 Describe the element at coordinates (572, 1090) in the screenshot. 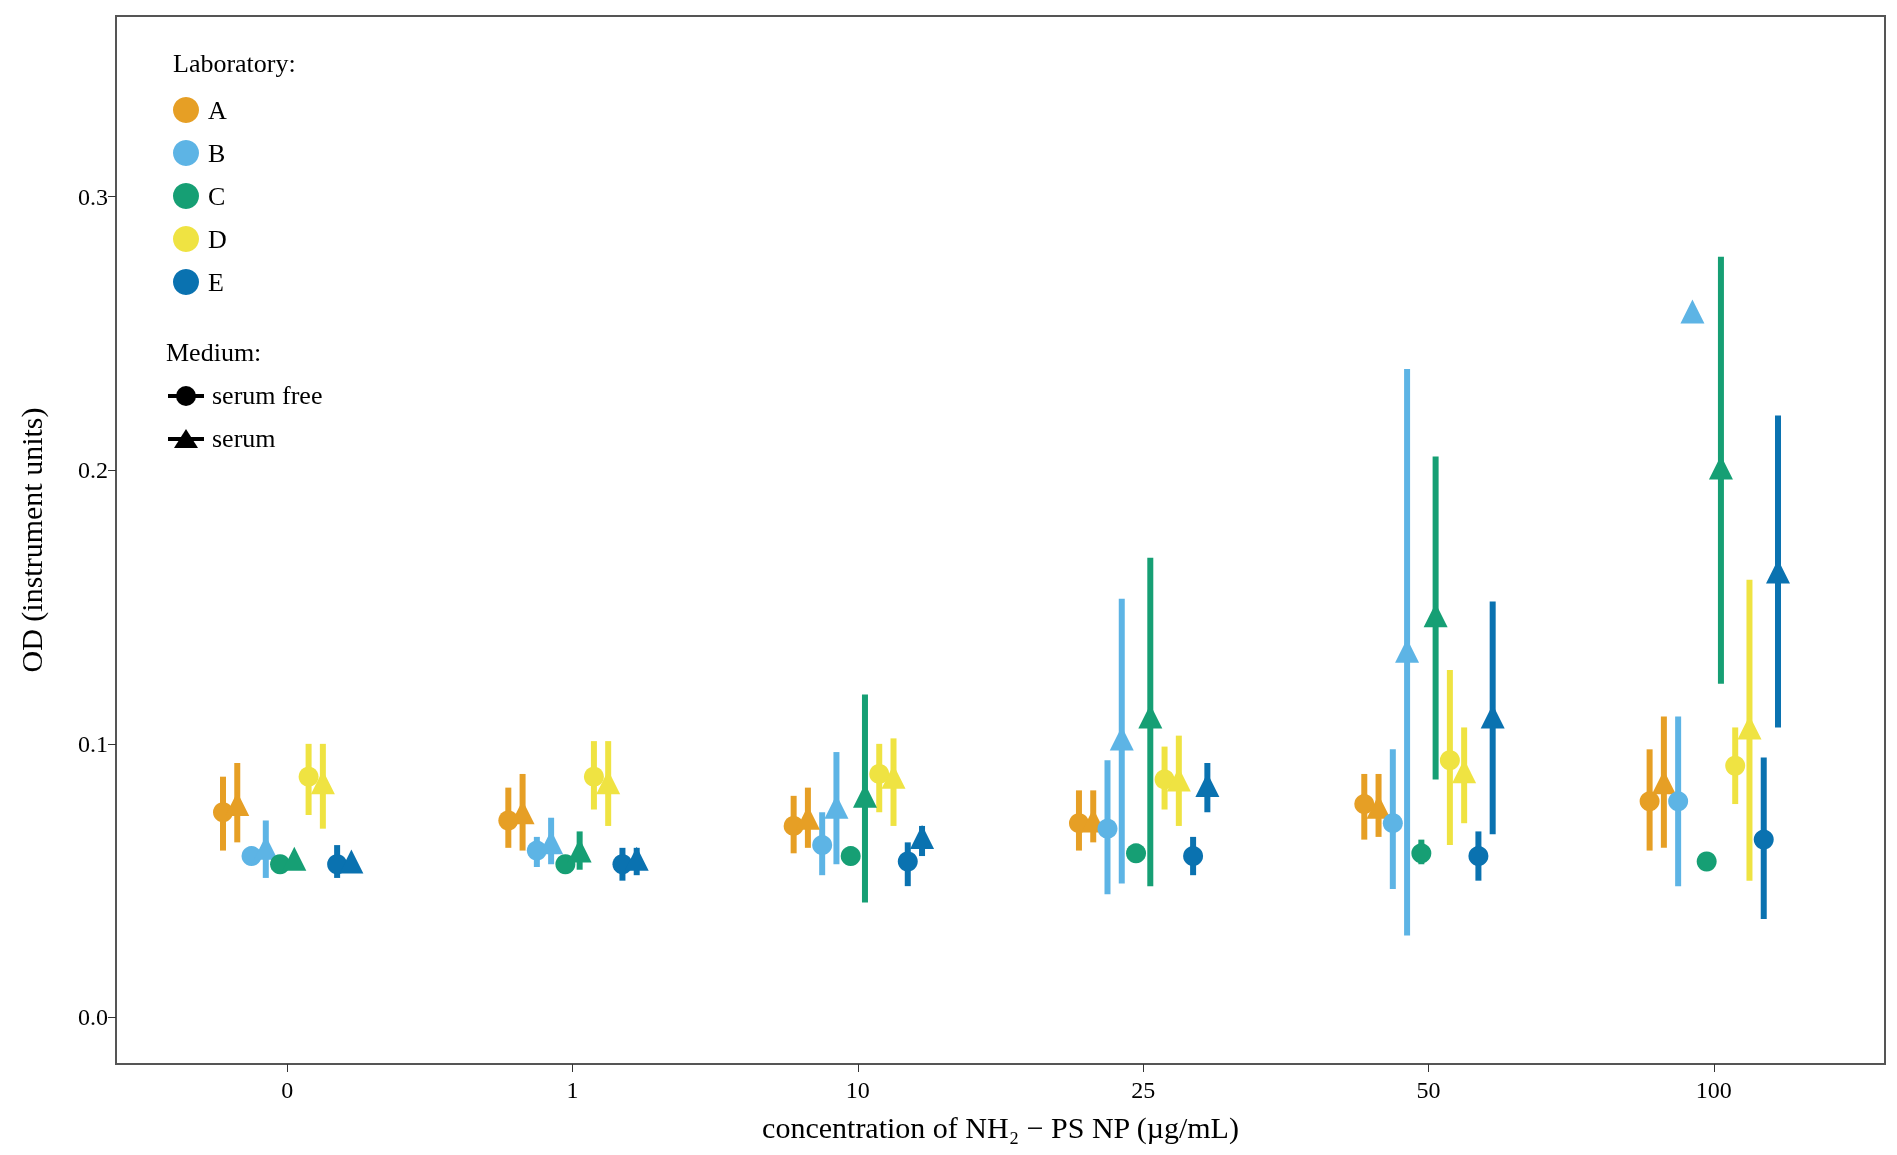

I see `x-tick-label: 1` at that location.